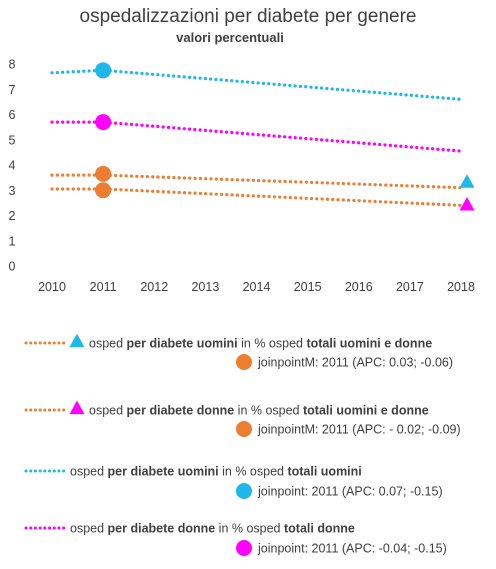 Image resolution: width=496 pixels, height=569 pixels. What do you see at coordinates (248, 16) in the screenshot?
I see `chart-title: ospedalizzazioni per diabete per genere` at bounding box center [248, 16].